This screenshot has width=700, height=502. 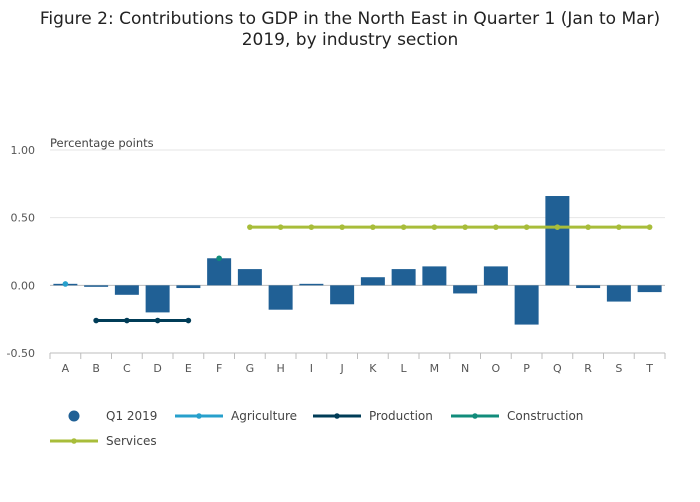 What do you see at coordinates (102, 143) in the screenshot?
I see `y-axis-label: Percentage points` at bounding box center [102, 143].